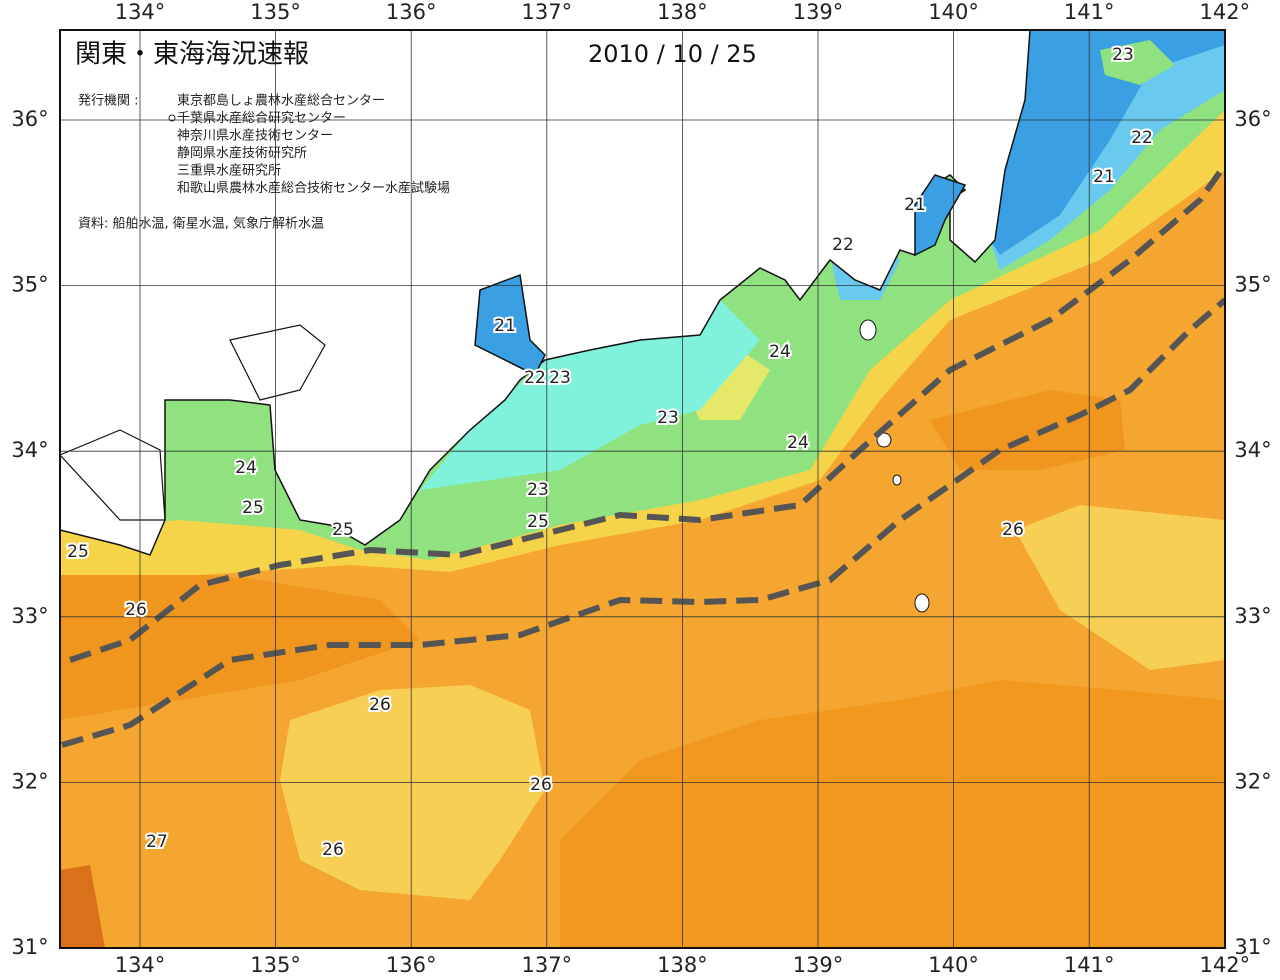  I want to click on publisher: 千葉県水産総合研究センター, so click(261, 118).